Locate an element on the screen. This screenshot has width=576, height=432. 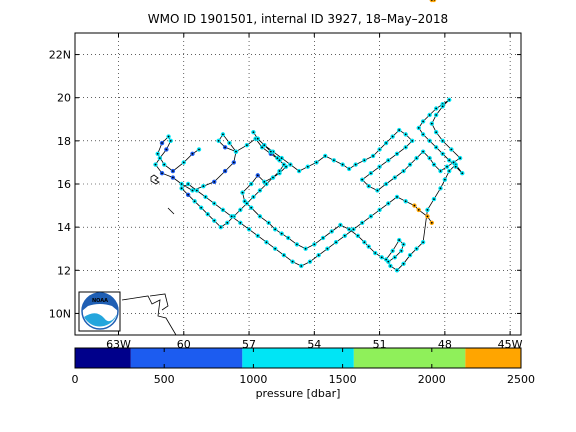
colorbar-label: pressure [dbar] is located at coordinates (298, 393).